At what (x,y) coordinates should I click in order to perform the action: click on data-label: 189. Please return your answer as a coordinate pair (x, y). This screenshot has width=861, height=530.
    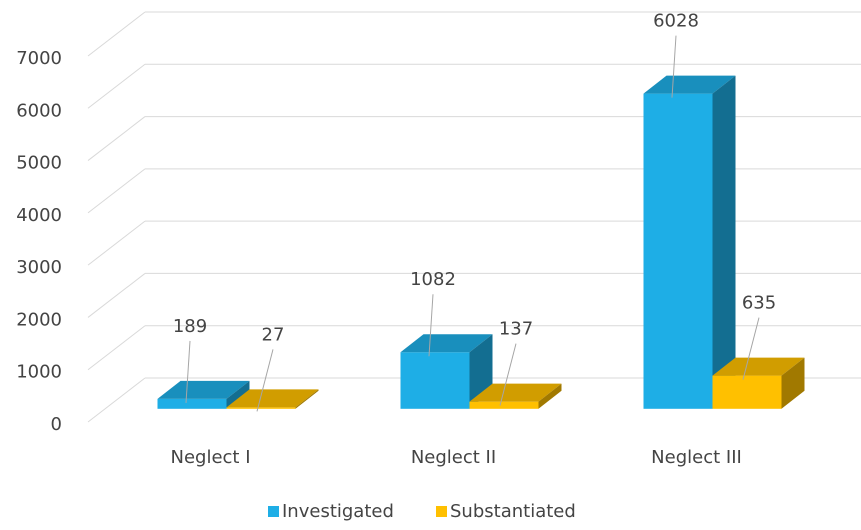
    Looking at the image, I should click on (190, 326).